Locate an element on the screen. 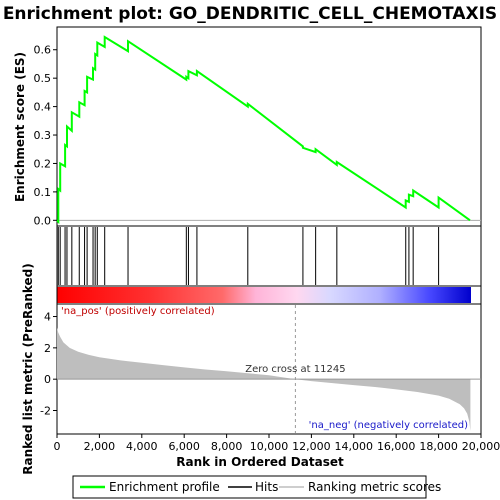 This screenshot has width=500, height=500. legend-metric-label: Ranking metric scores is located at coordinates (374, 487).